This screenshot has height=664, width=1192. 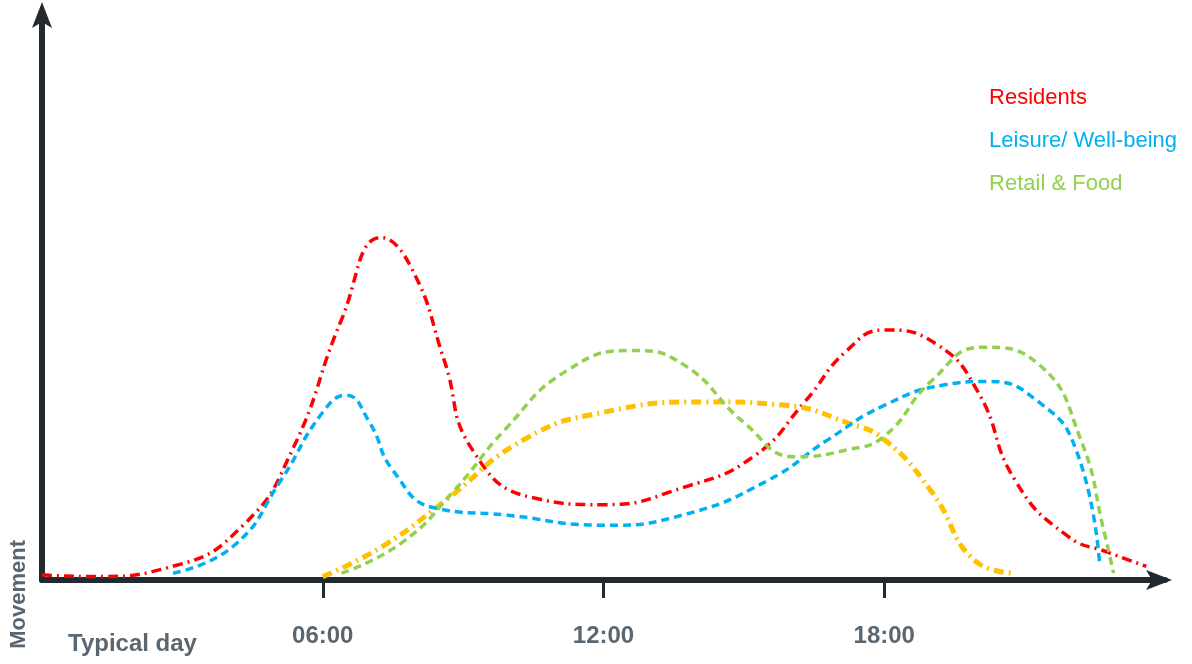 What do you see at coordinates (323, 634) in the screenshot?
I see `x-tick-label: 06:00` at bounding box center [323, 634].